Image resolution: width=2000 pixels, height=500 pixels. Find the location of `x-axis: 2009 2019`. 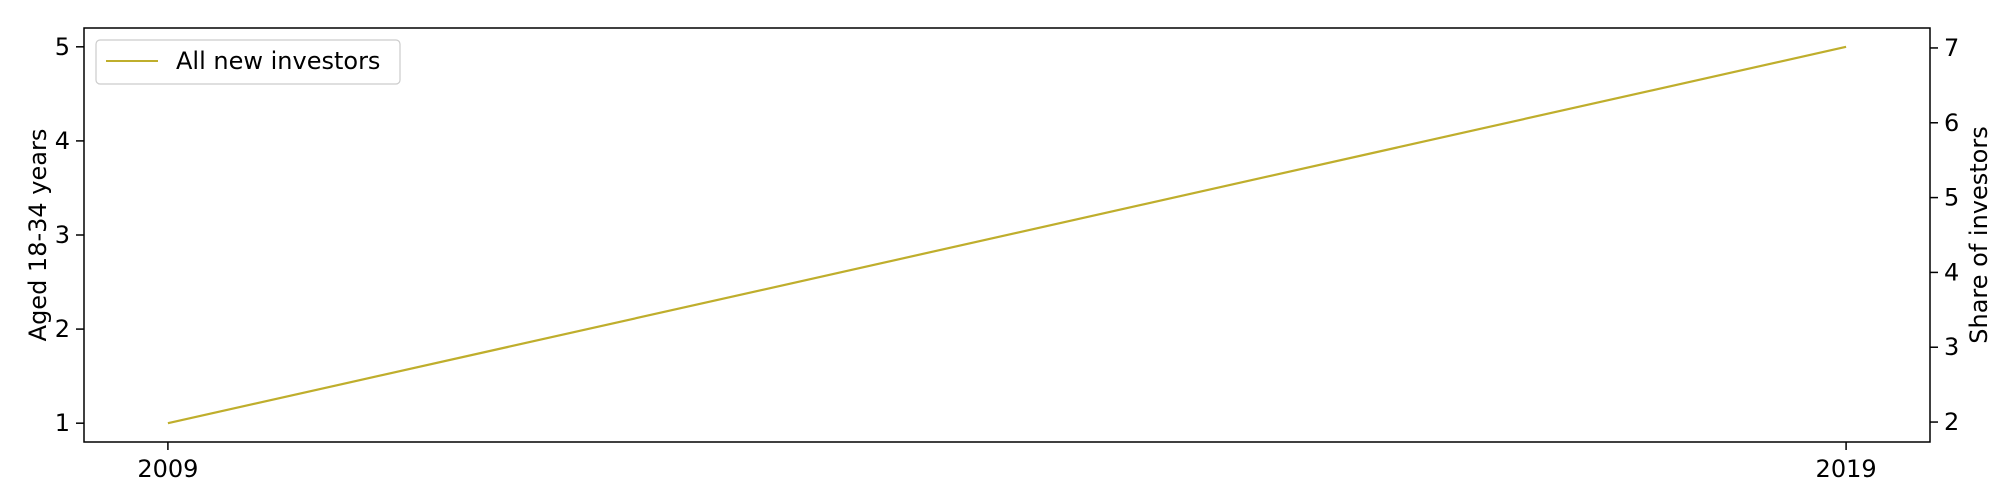

x-axis: 2009 2019 is located at coordinates (1007, 462).